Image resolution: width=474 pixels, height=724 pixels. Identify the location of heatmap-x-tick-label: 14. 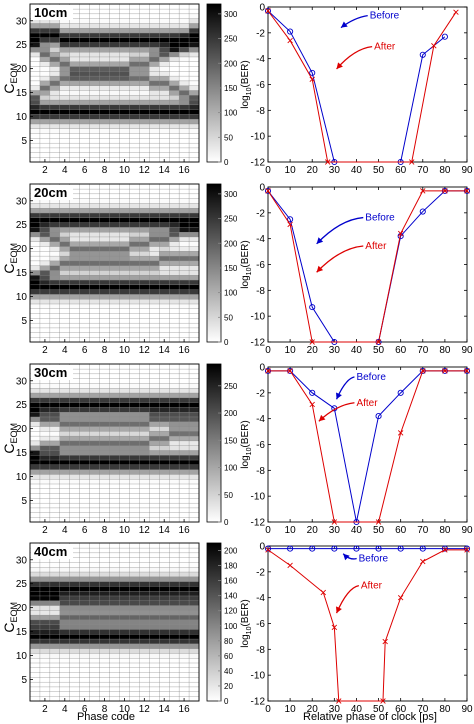
(165, 170).